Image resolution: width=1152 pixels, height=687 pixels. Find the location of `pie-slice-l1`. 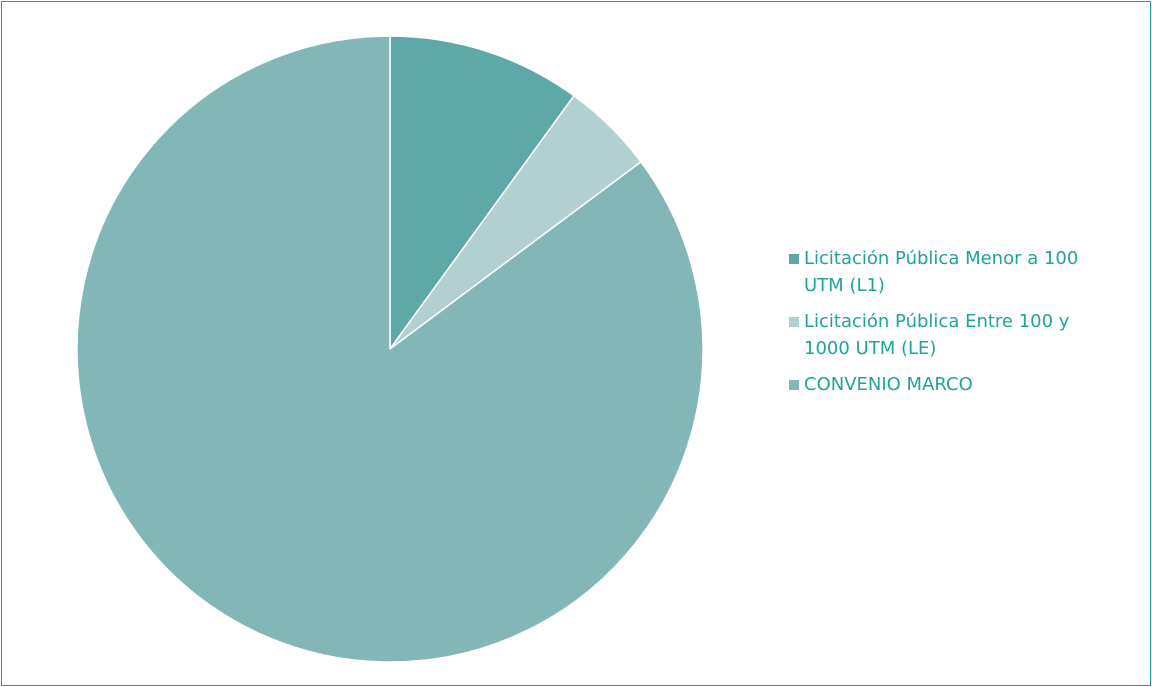

pie-slice-l1 is located at coordinates (482, 192).